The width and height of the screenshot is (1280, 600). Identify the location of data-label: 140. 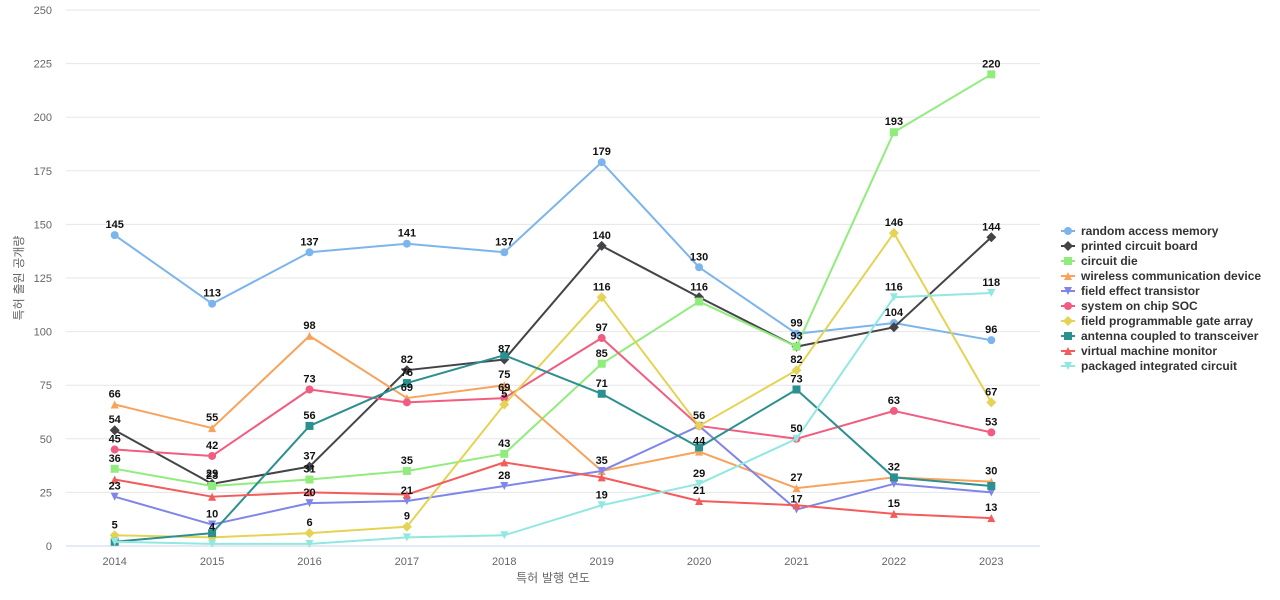
(602, 236).